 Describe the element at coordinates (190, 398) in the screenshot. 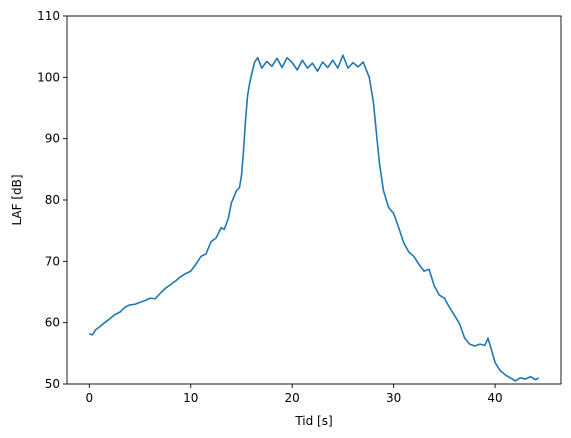

I see `x-tick-label: 10` at that location.